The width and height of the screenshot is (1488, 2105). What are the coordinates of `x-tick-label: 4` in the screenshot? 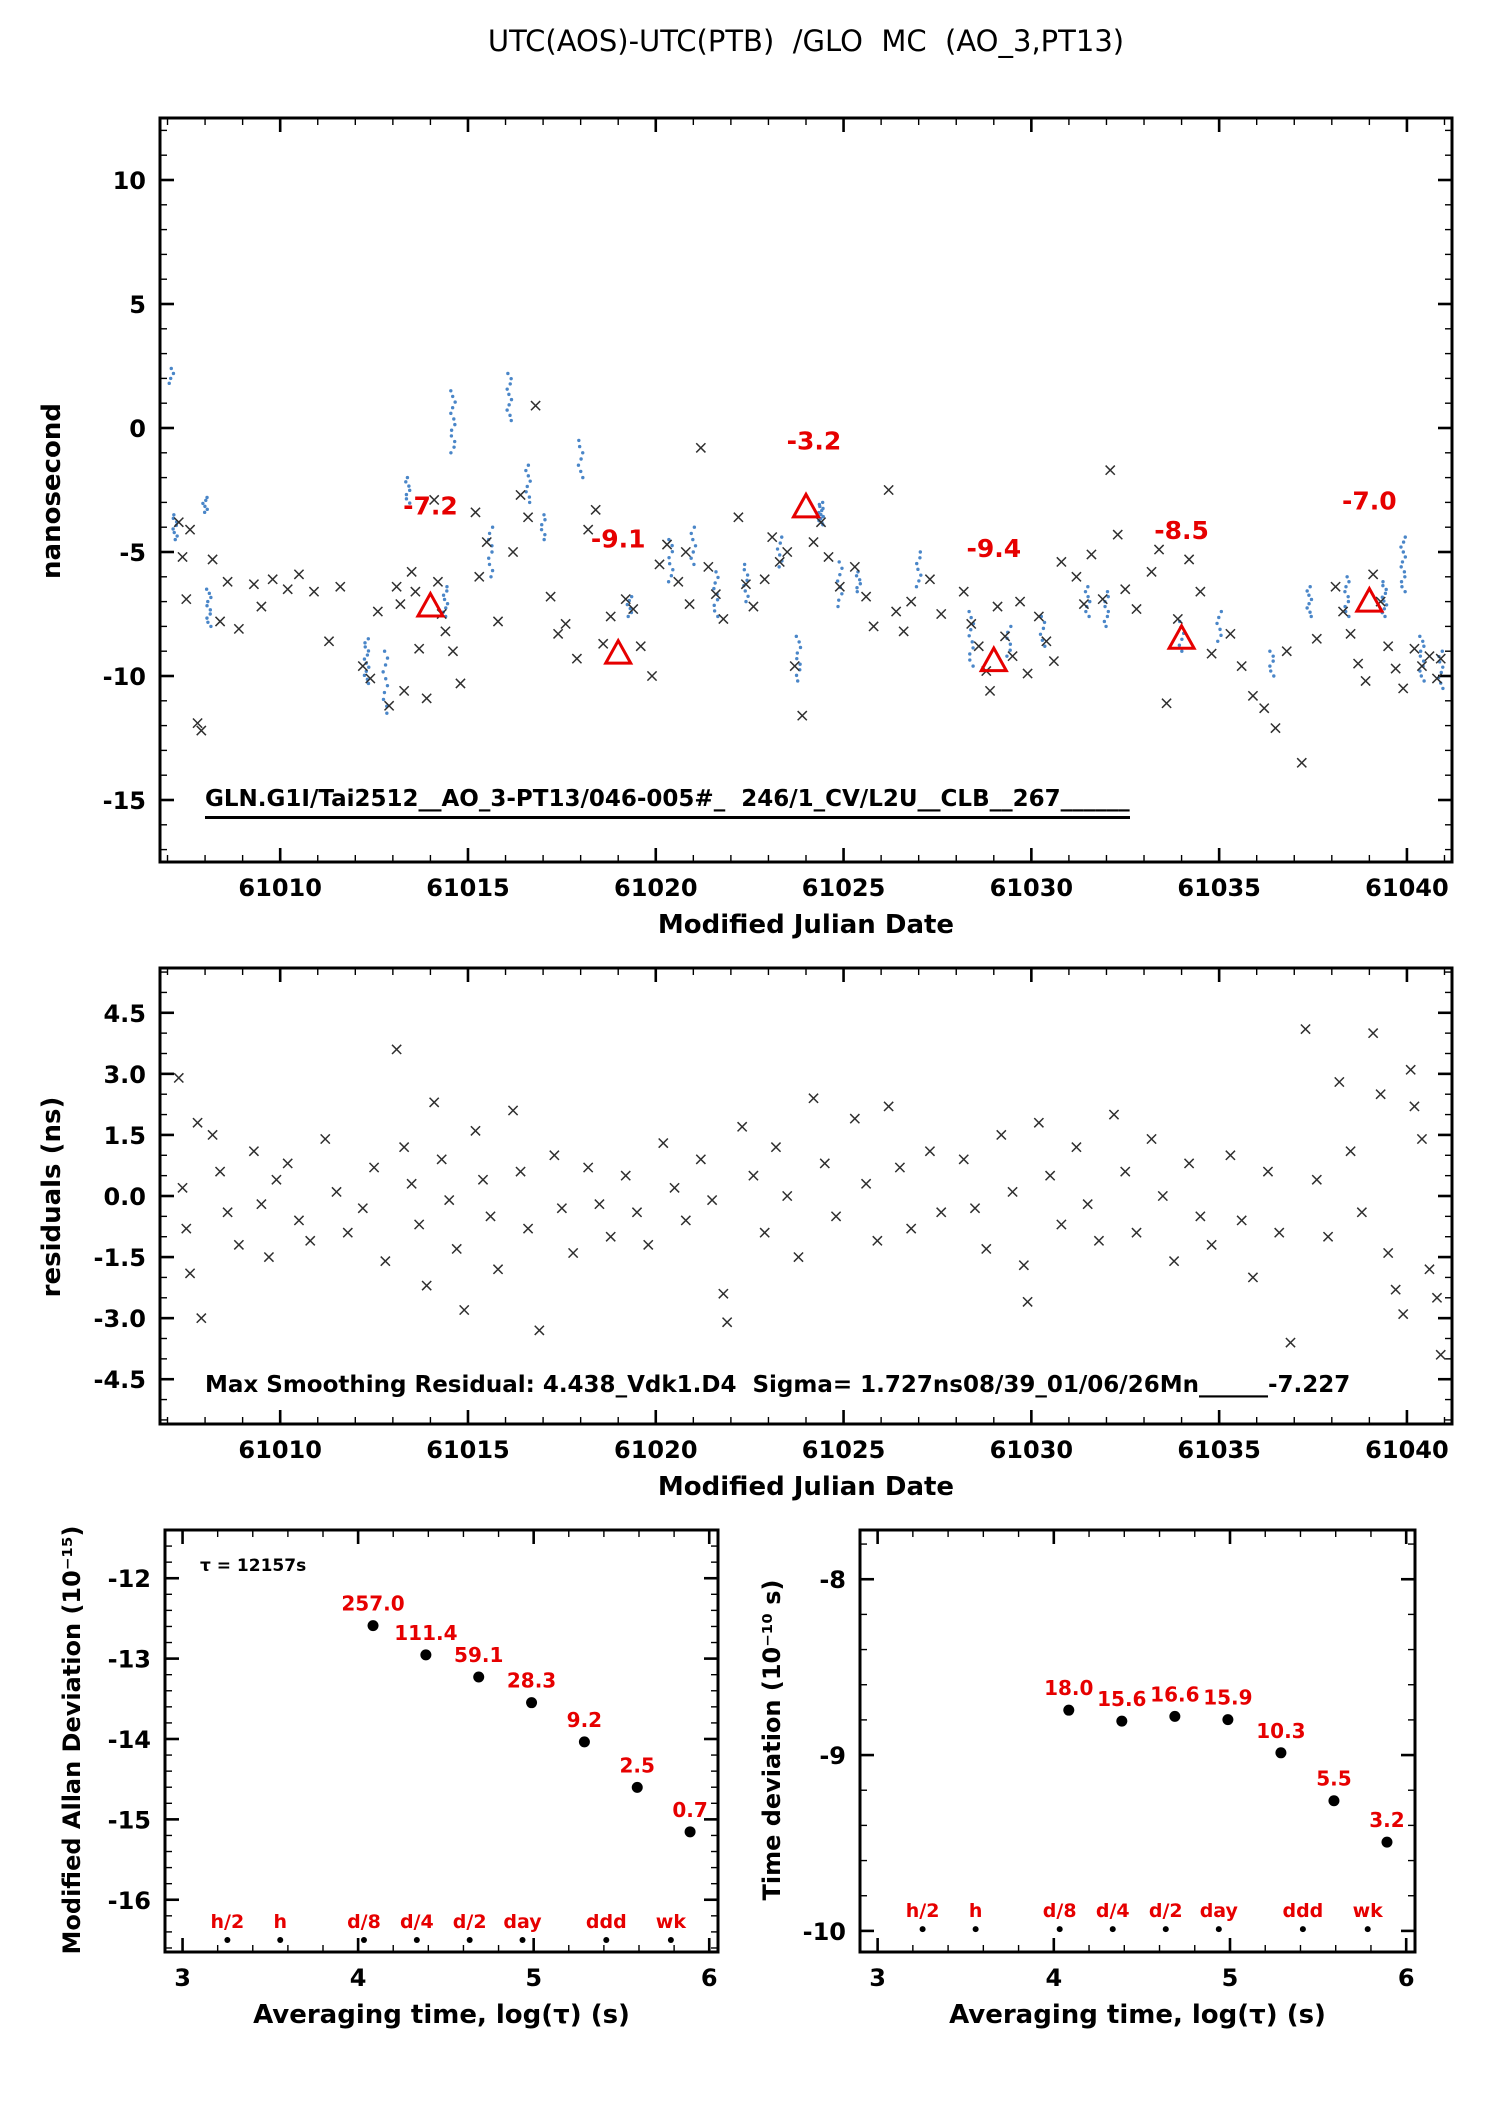 It's located at (358, 1978).